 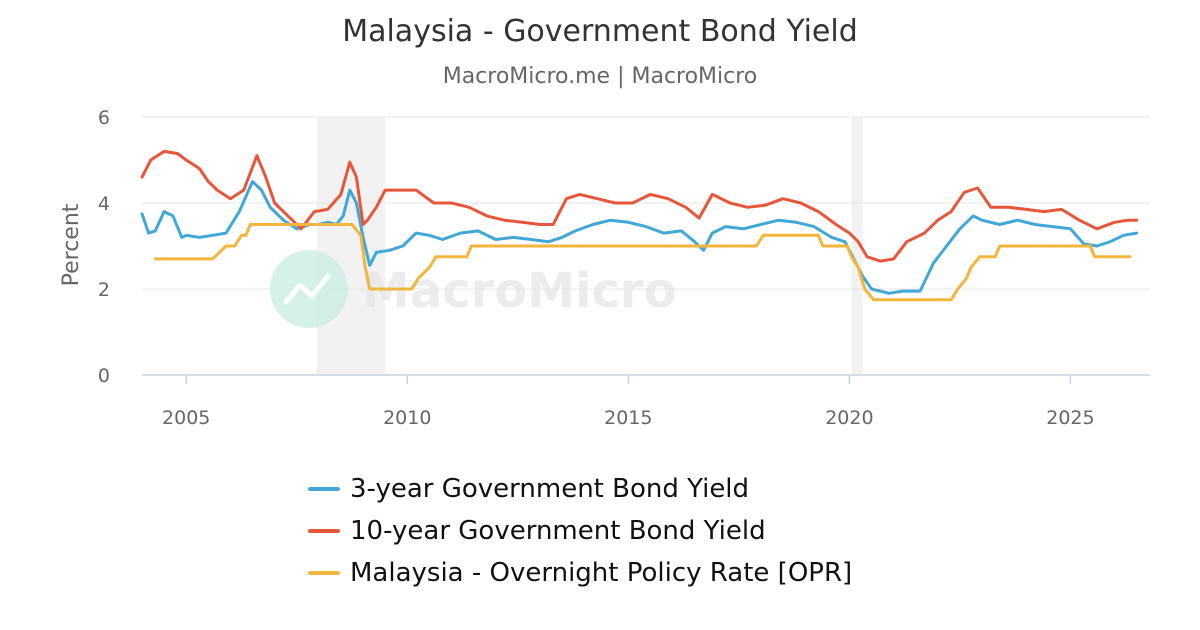 I want to click on y-tick-label: 2, so click(x=104, y=290).